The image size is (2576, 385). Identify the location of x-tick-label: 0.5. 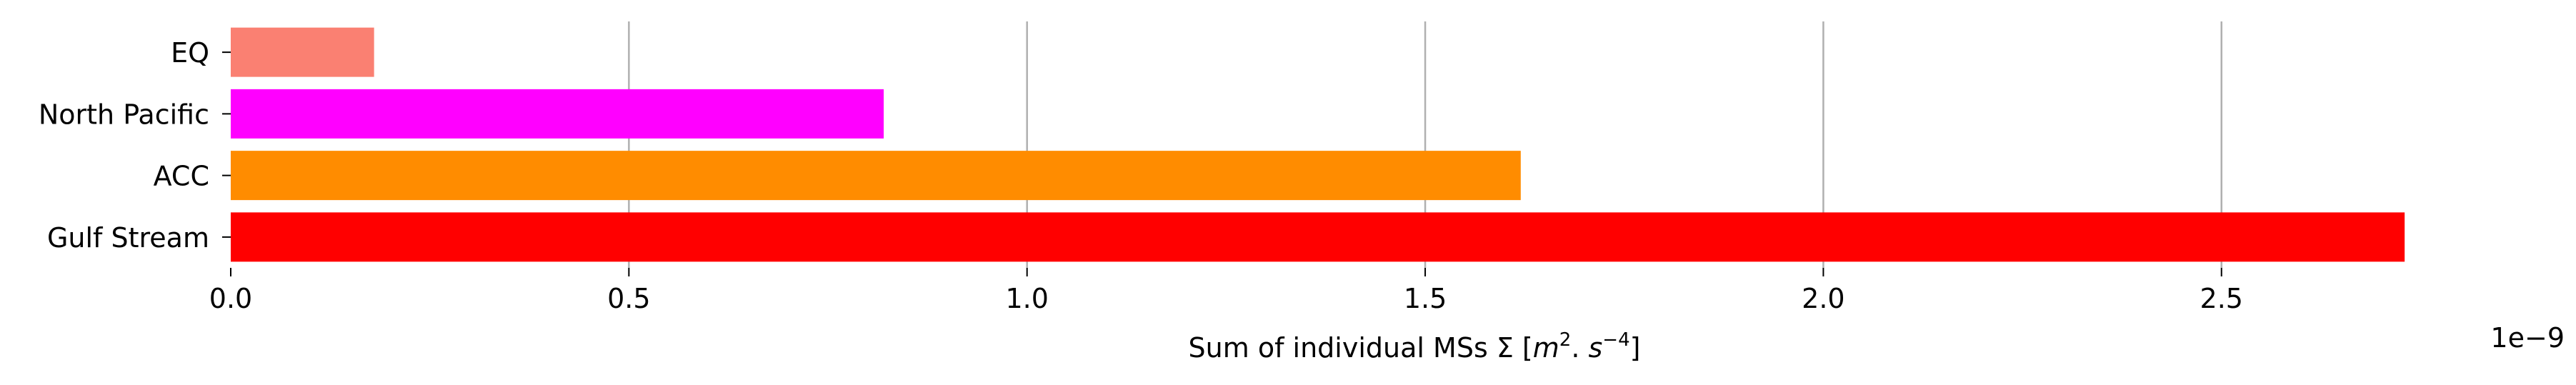
(628, 298).